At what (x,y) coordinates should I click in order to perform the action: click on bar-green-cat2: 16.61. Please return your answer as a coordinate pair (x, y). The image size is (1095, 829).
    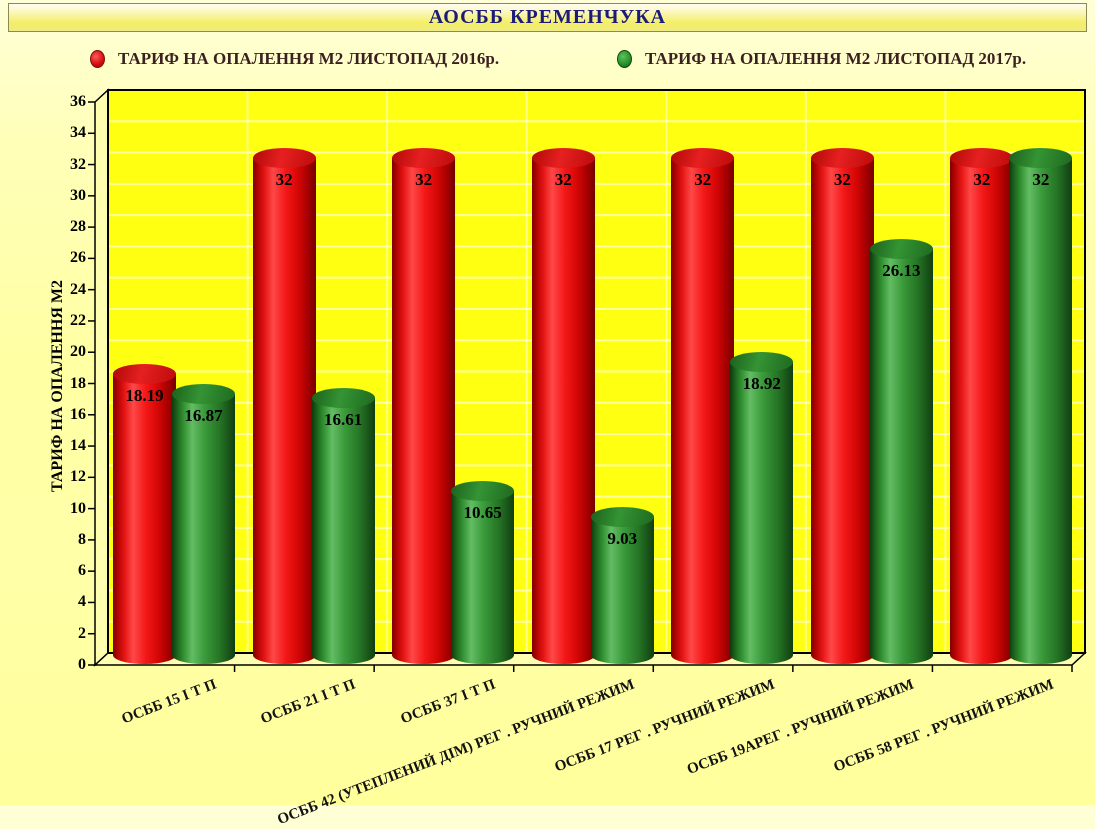
    Looking at the image, I should click on (343, 526).